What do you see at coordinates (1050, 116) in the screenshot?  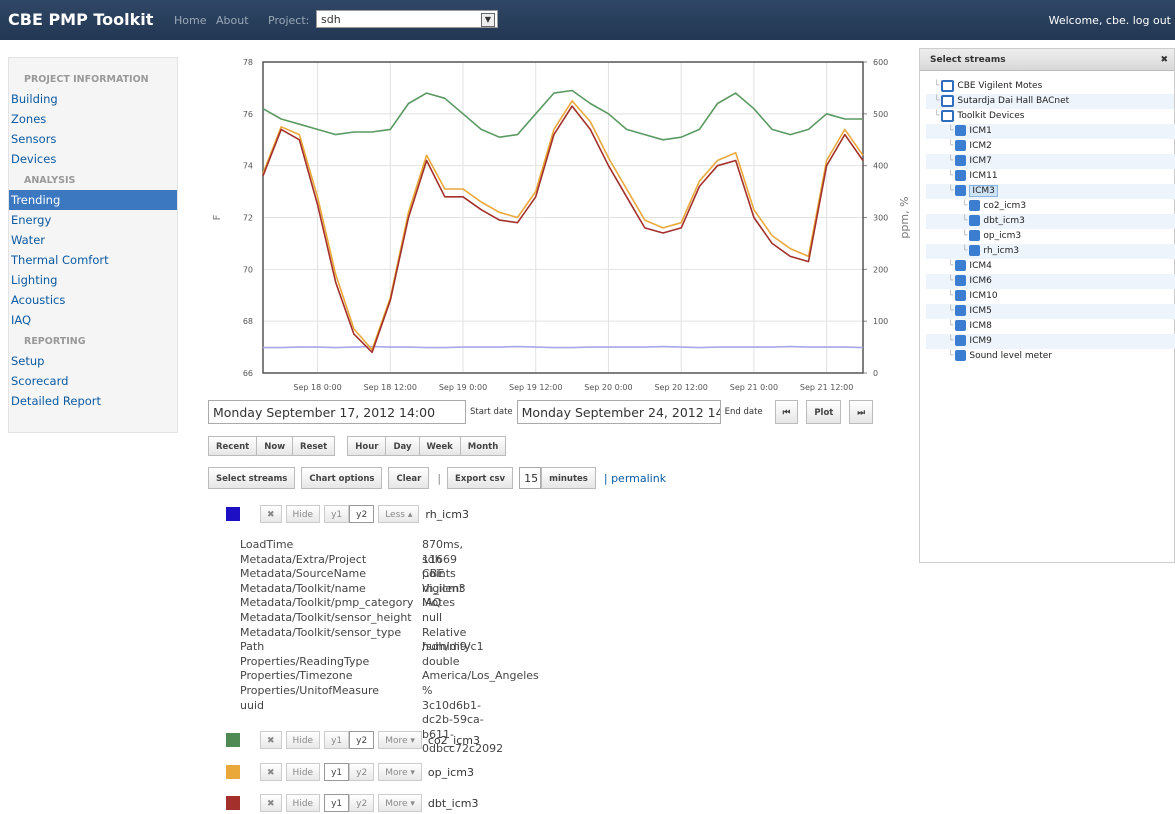 I see `tree-node: └ Toolkit Devices` at bounding box center [1050, 116].